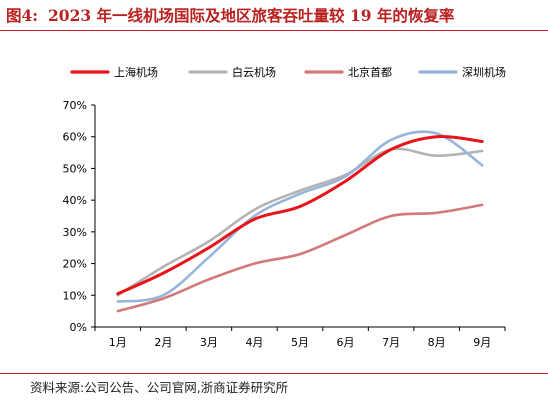  Describe the element at coordinates (482, 342) in the screenshot. I see `x-tick-label: 9月` at that location.